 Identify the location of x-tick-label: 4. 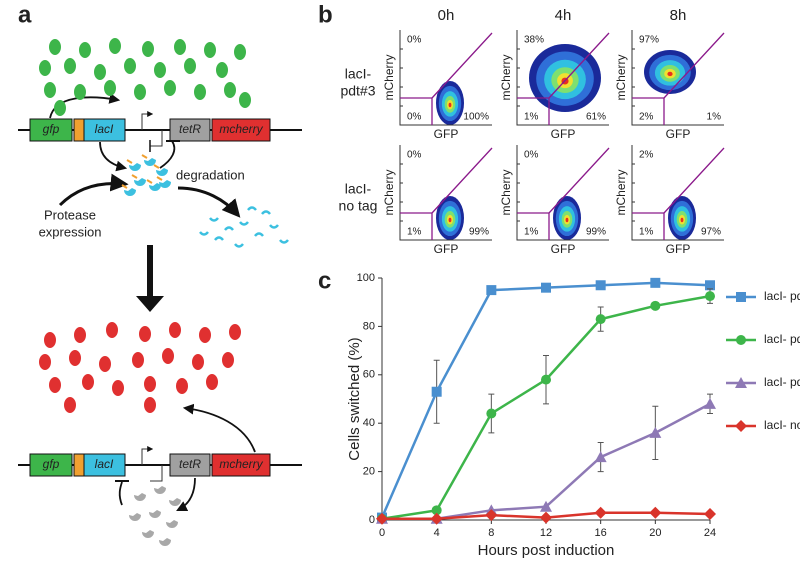
(437, 533).